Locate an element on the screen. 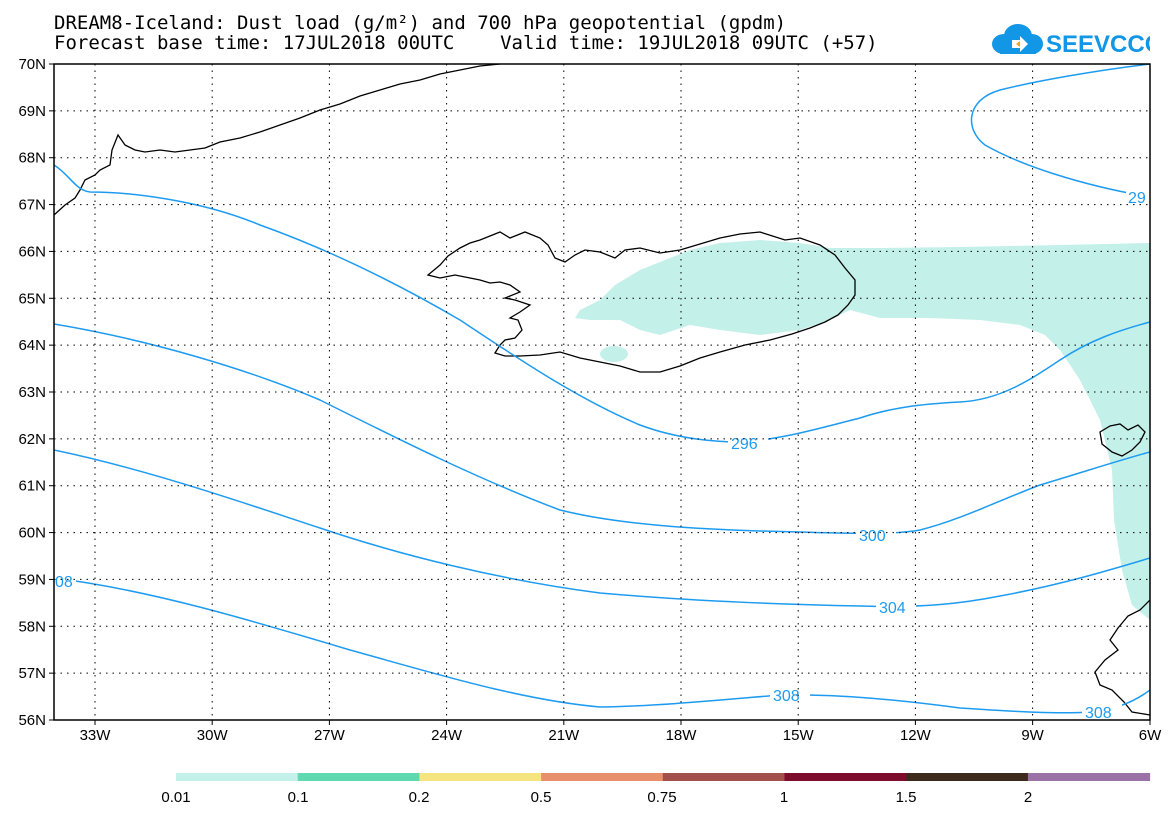 The width and height of the screenshot is (1175, 815). contour-label-308: 308 is located at coordinates (786, 696).